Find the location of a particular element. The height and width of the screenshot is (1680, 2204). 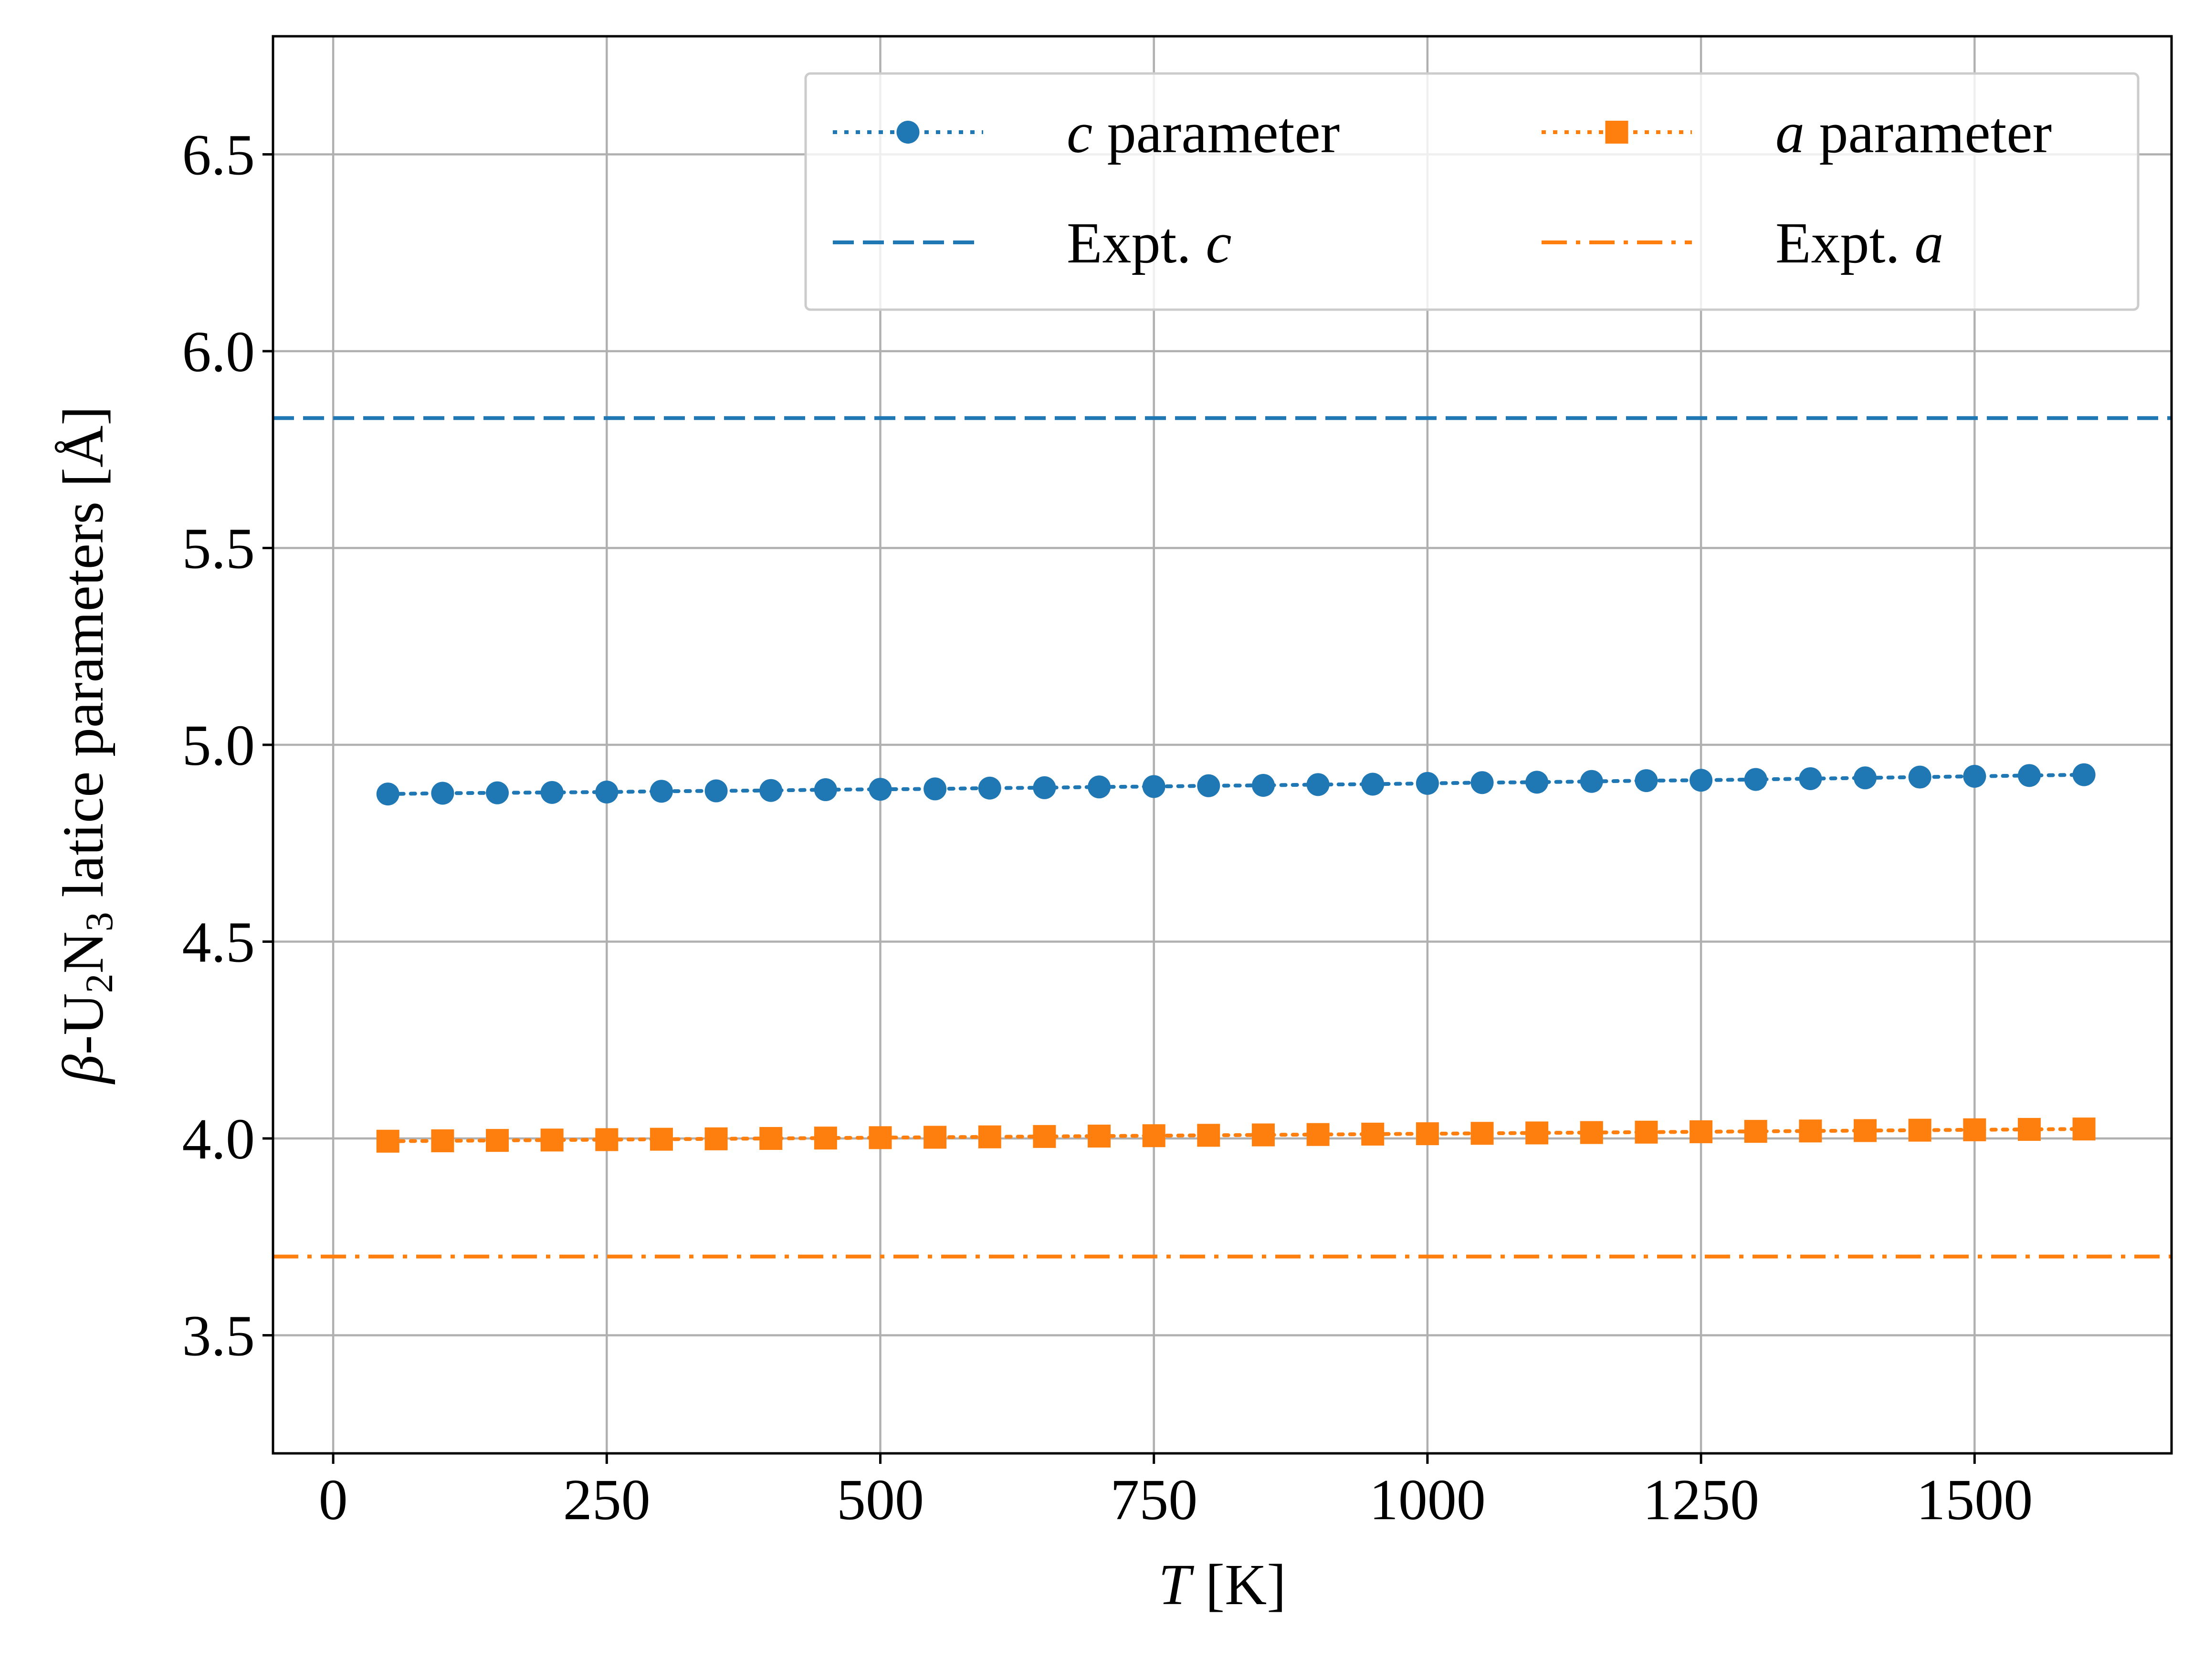

x-tick-label: 750 is located at coordinates (1153, 1500).